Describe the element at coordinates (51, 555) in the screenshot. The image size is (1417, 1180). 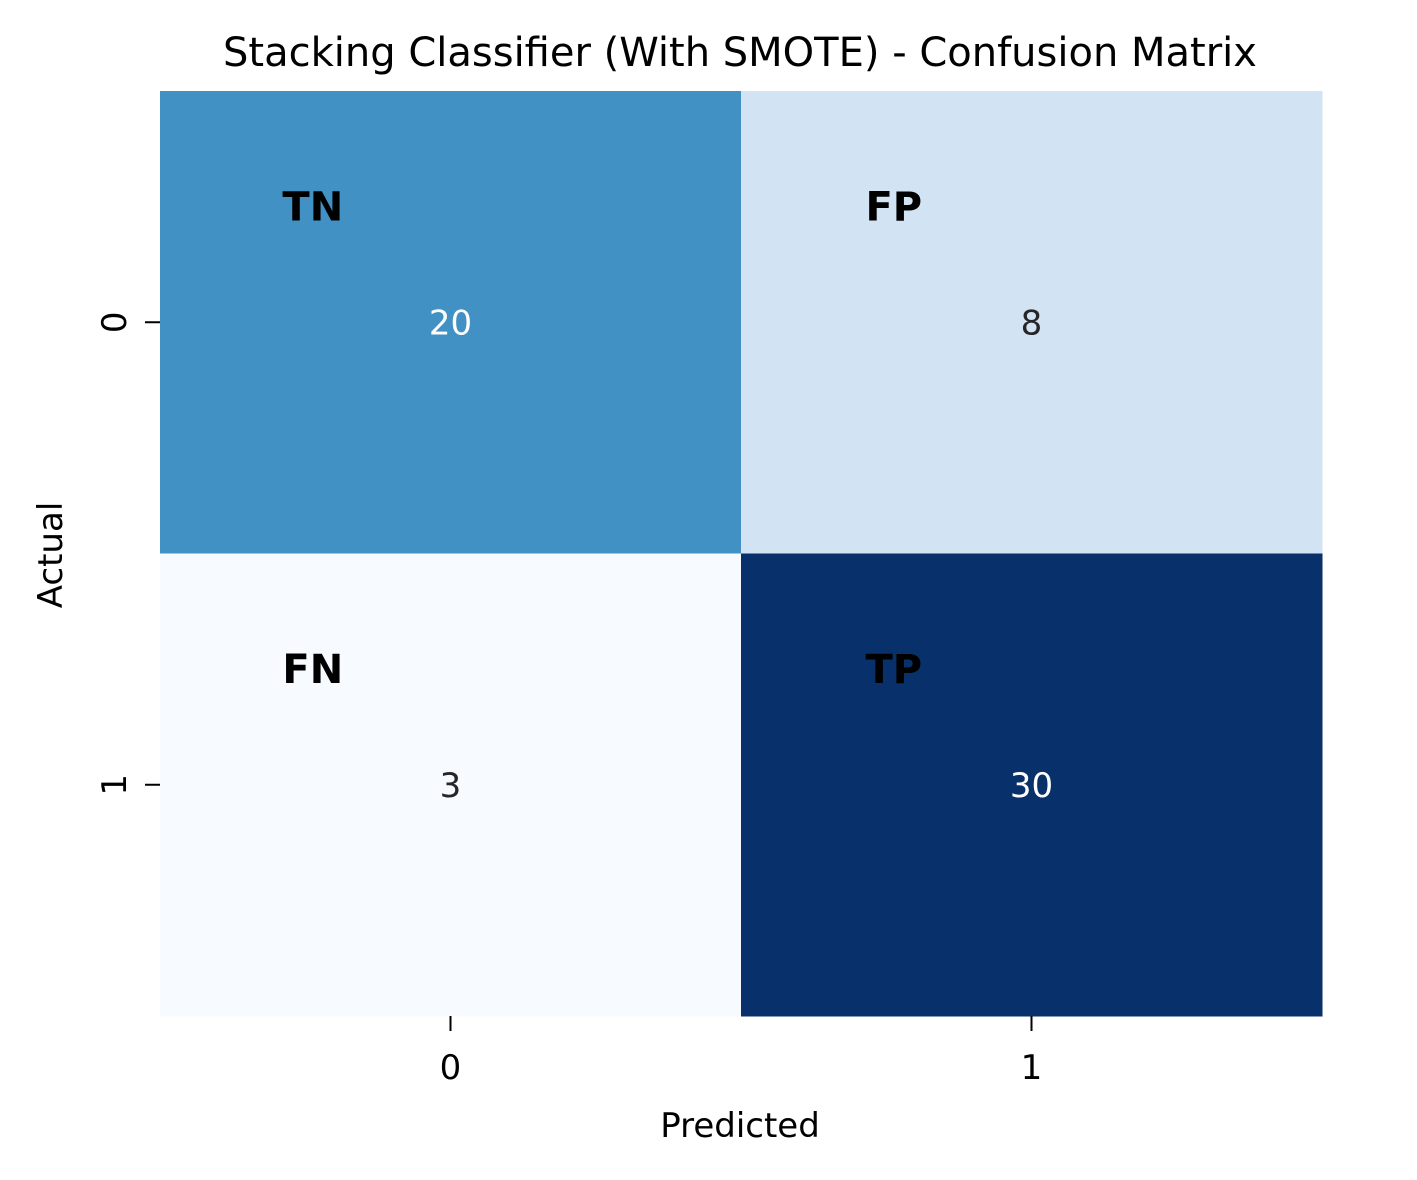
I see `y-axis-label: Actual` at that location.